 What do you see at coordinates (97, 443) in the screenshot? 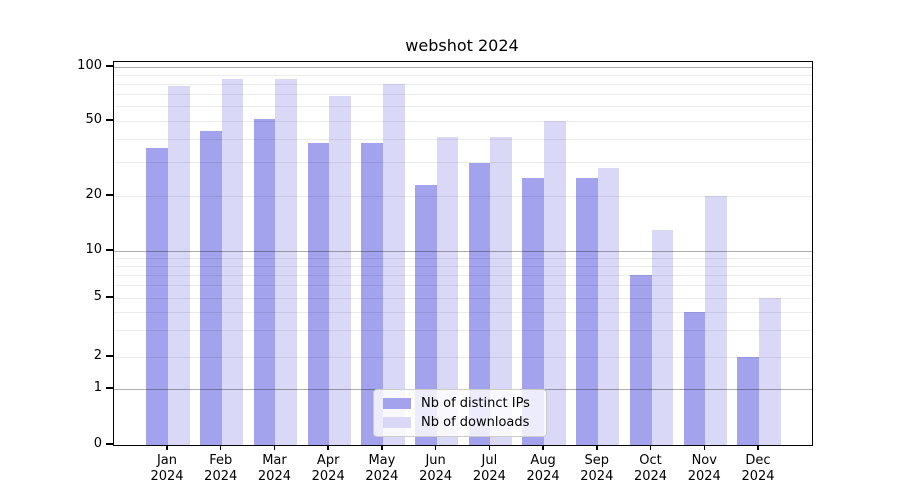
I see `y-tick-label-0: 0` at bounding box center [97, 443].